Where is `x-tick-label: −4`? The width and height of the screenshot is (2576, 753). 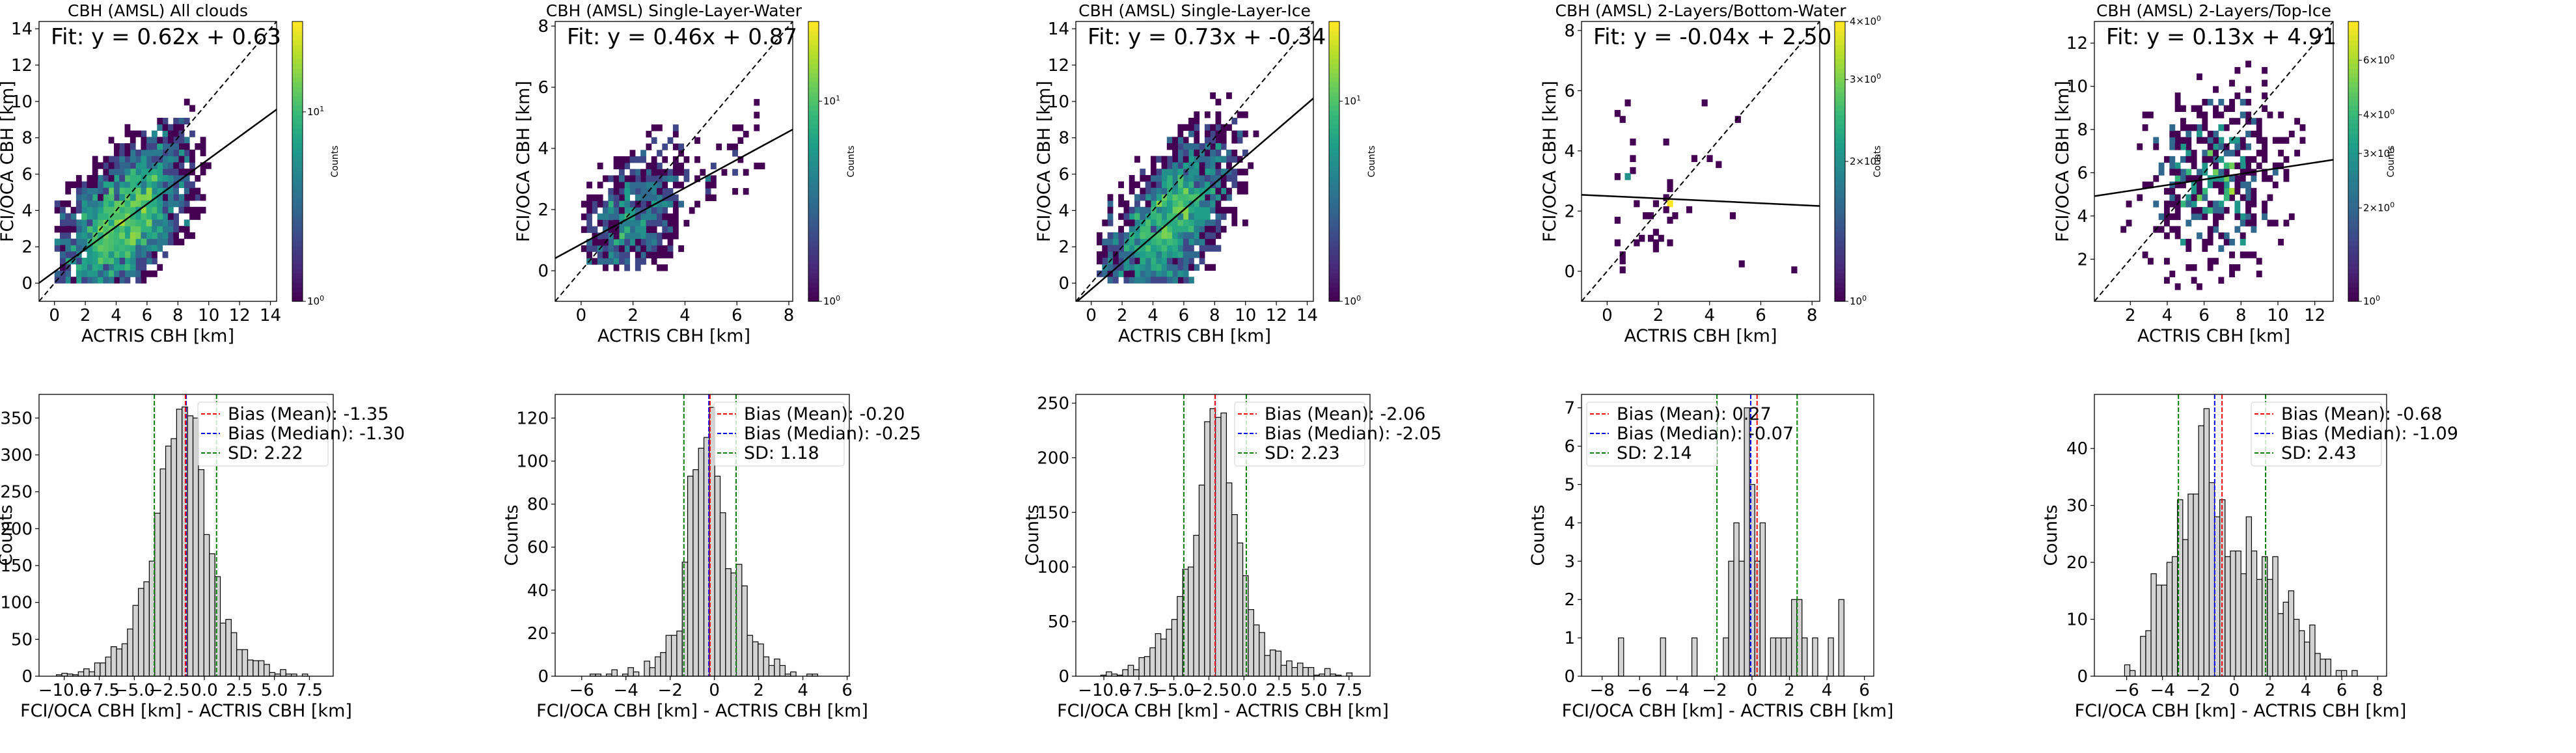
x-tick-label: −4 is located at coordinates (1678, 691).